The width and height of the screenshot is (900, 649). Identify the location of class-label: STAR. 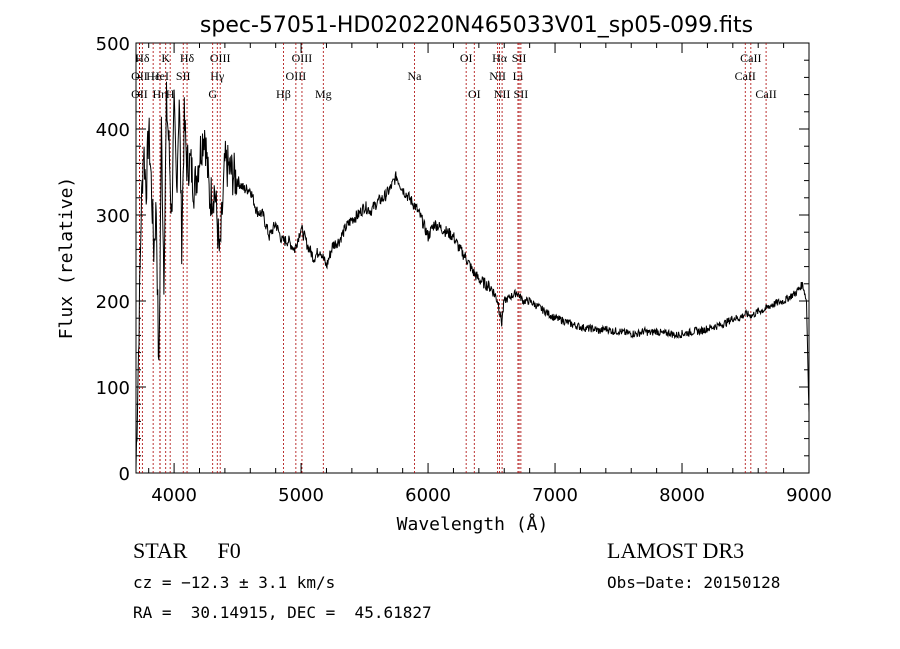
(160, 550).